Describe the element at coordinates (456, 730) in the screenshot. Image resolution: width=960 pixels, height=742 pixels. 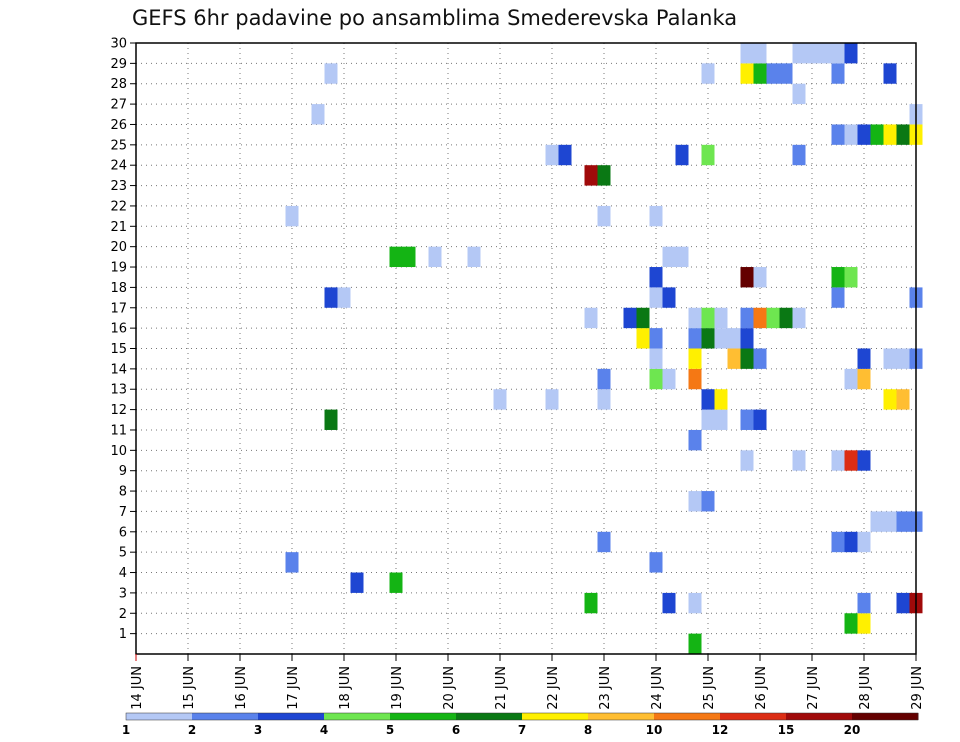
I see `legend-label: 6` at that location.